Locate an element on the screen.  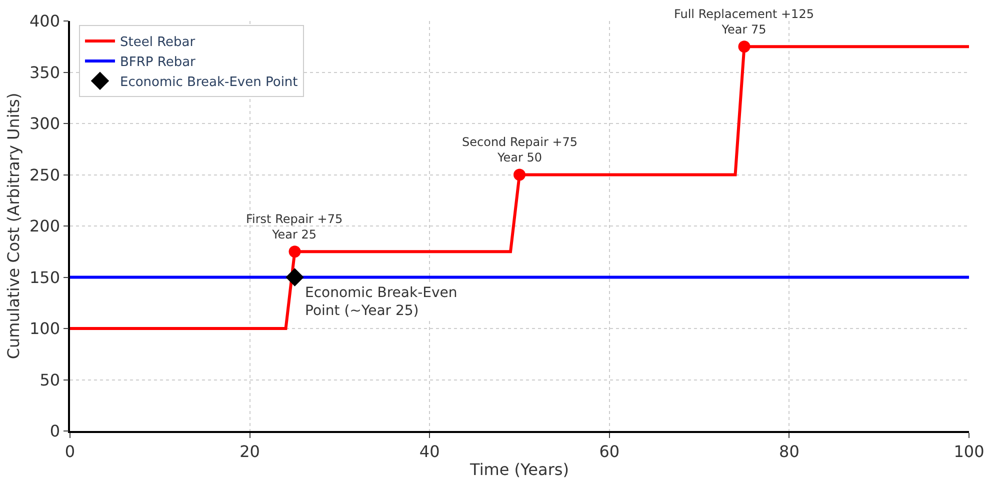
y-axis-title: Cumulative Cost (Arbitrary Units) is located at coordinates (13, 226).